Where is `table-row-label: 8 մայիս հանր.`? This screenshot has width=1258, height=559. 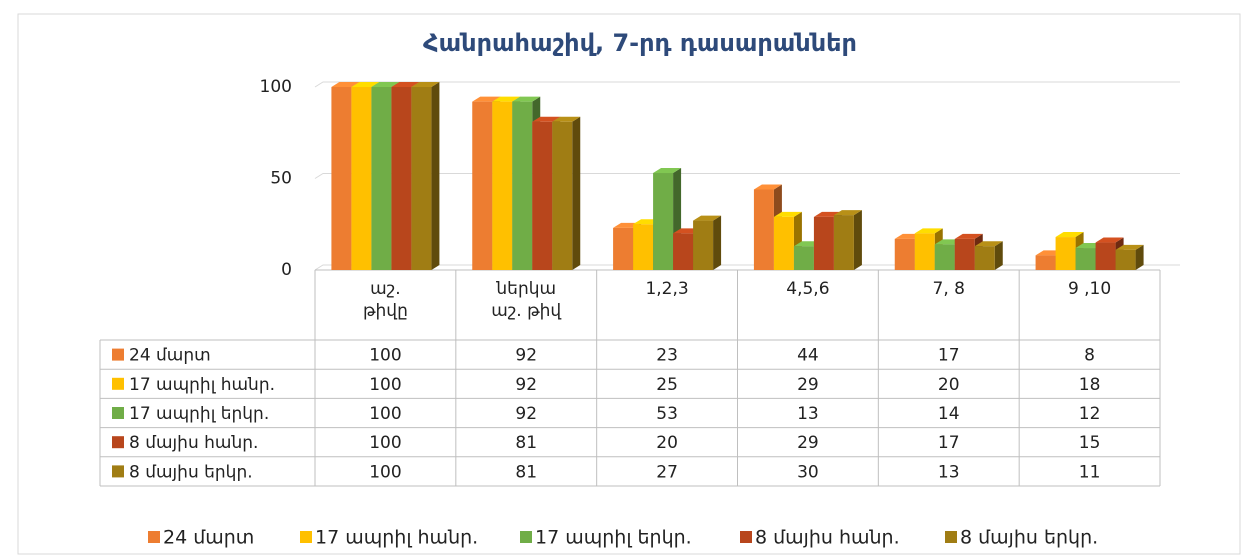 table-row-label: 8 մայիս հանր. is located at coordinates (193, 443).